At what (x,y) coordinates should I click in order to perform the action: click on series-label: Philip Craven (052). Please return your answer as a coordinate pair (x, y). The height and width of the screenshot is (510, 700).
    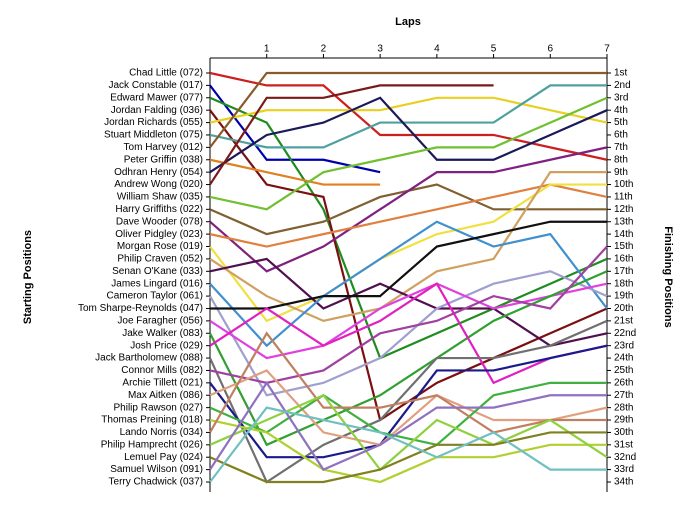
    Looking at the image, I should click on (160, 259).